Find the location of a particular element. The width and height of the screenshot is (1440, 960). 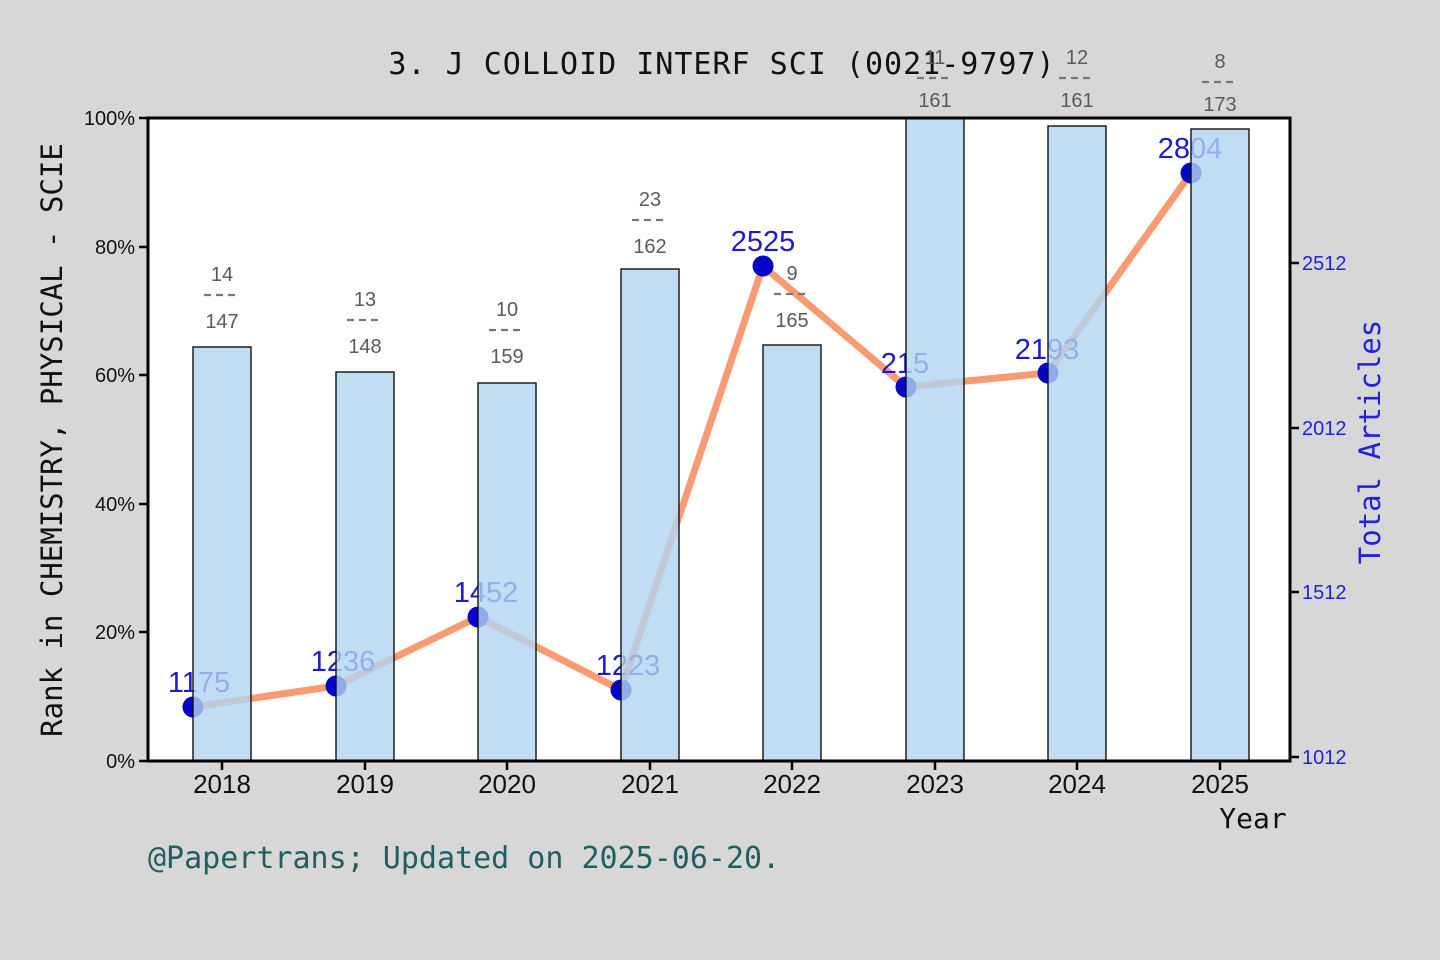

fraction-2021-numerator: 23 is located at coordinates (650, 200).